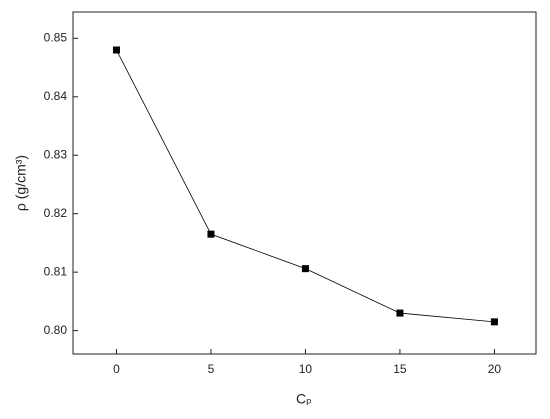  What do you see at coordinates (495, 369) in the screenshot?
I see `x-tick-label: 20` at bounding box center [495, 369].